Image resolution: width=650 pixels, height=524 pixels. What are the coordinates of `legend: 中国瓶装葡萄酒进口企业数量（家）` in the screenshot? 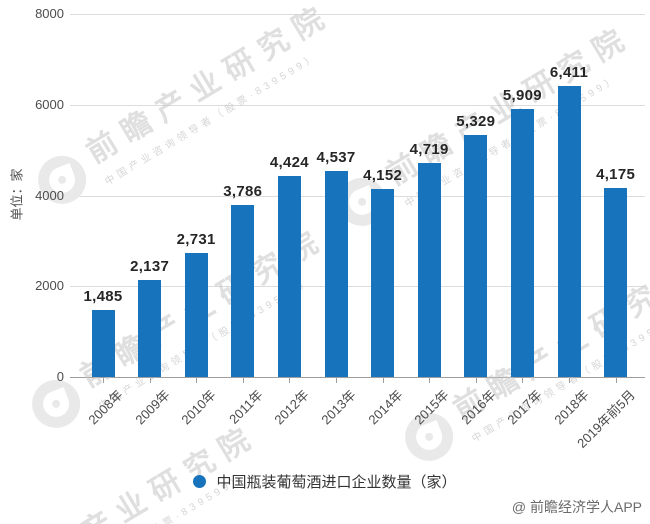 It's located at (325, 481).